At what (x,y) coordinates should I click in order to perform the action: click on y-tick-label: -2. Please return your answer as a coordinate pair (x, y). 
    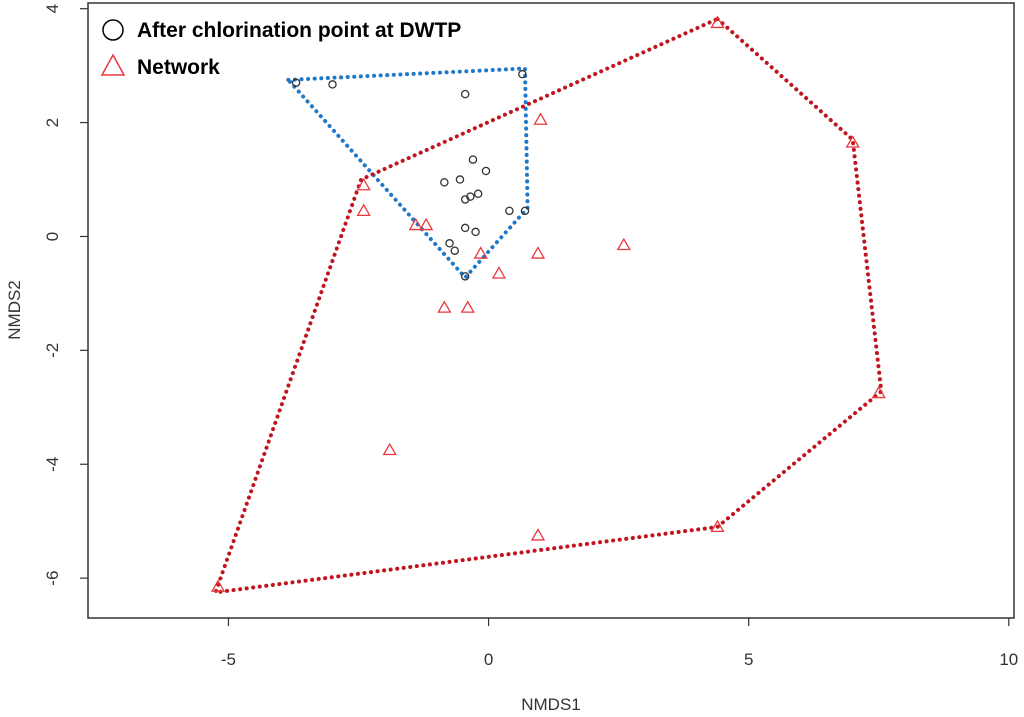
    Looking at the image, I should click on (52, 350).